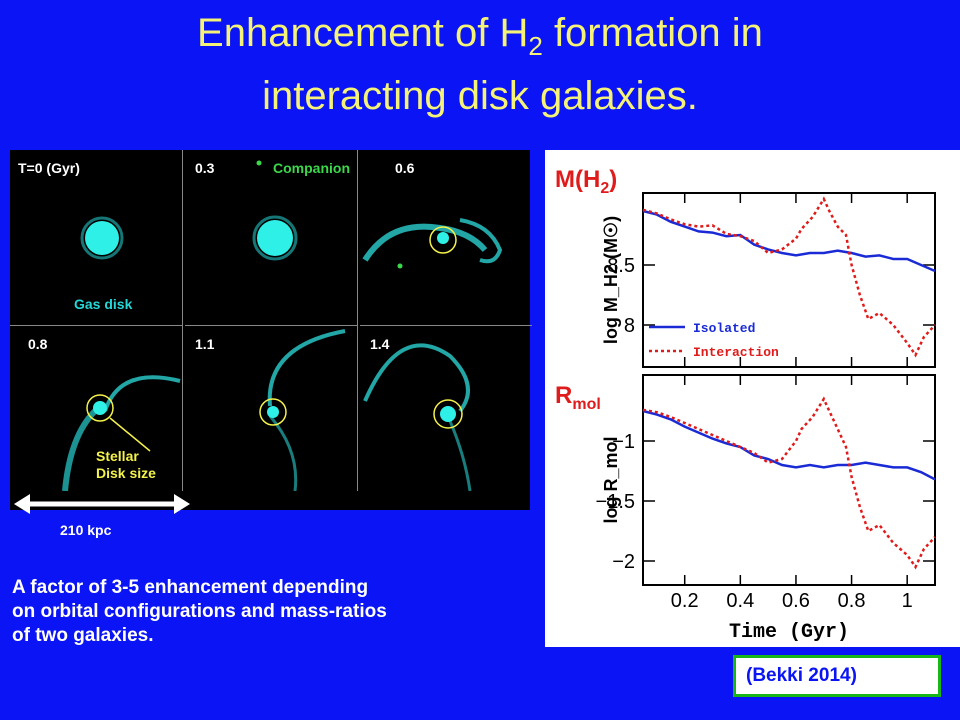  I want to click on snapshot-t08: 0.8 Stellar Disk size, so click(96, 408).